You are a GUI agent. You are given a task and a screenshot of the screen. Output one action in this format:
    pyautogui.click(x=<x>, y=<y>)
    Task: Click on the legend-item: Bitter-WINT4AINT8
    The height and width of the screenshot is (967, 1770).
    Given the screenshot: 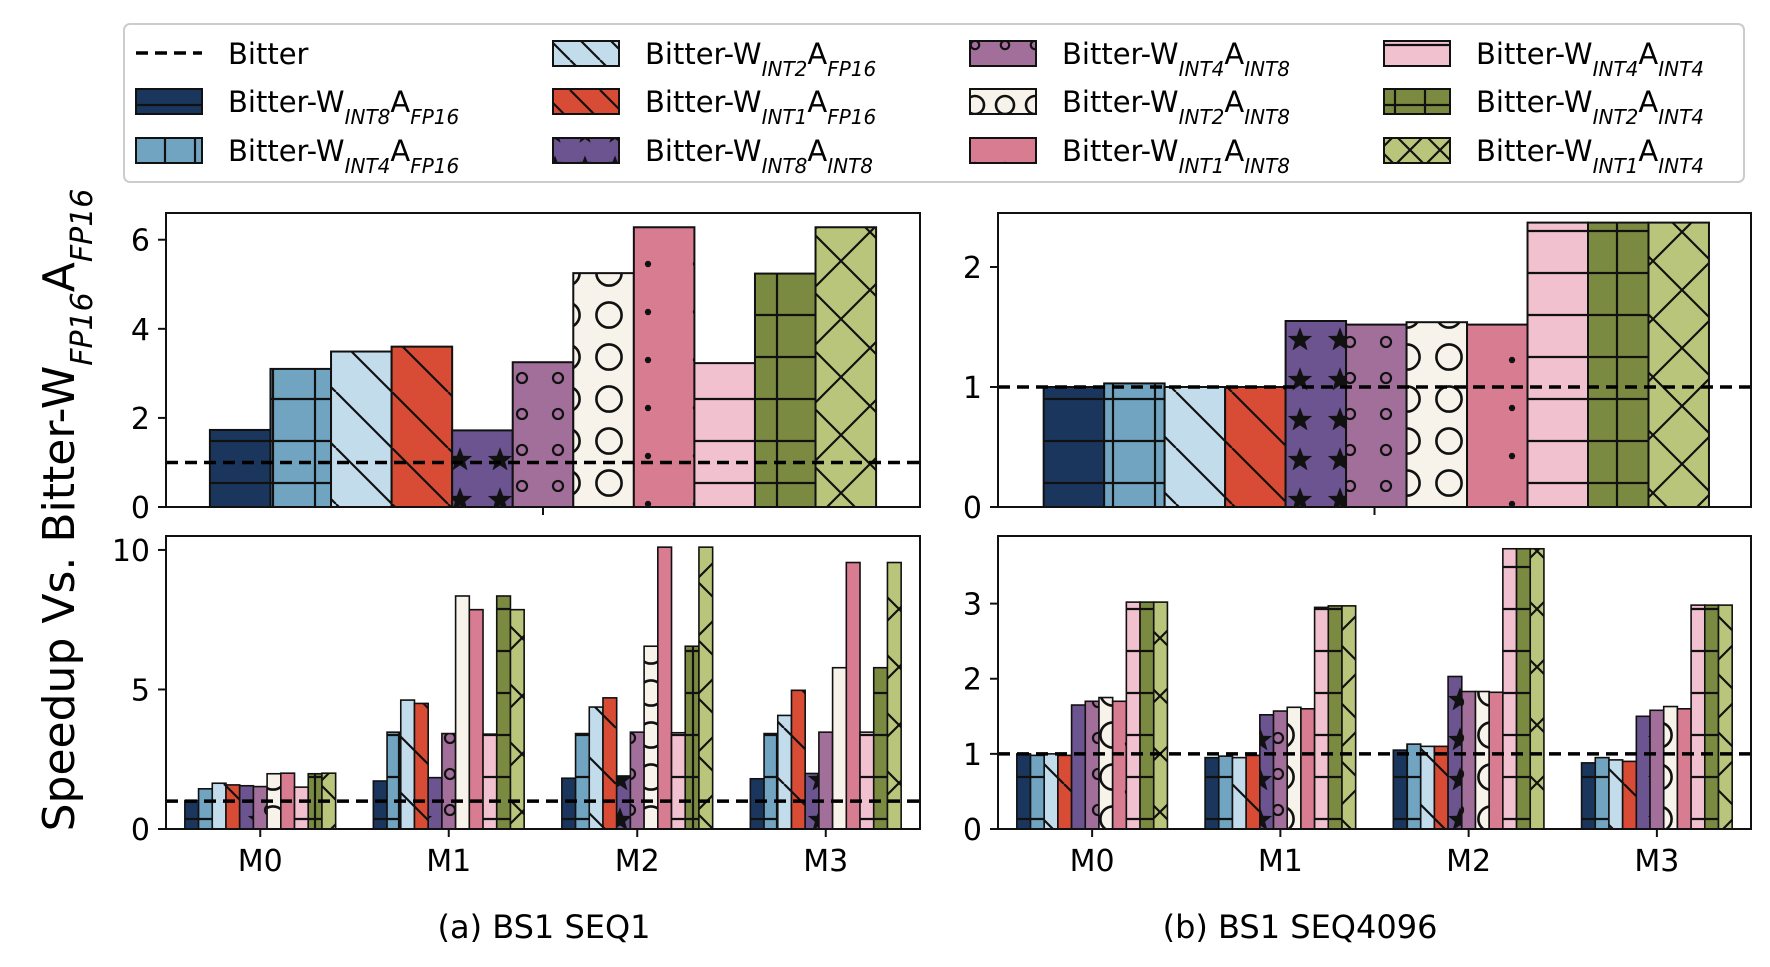 What is the action you would take?
    pyautogui.click(x=1129, y=59)
    